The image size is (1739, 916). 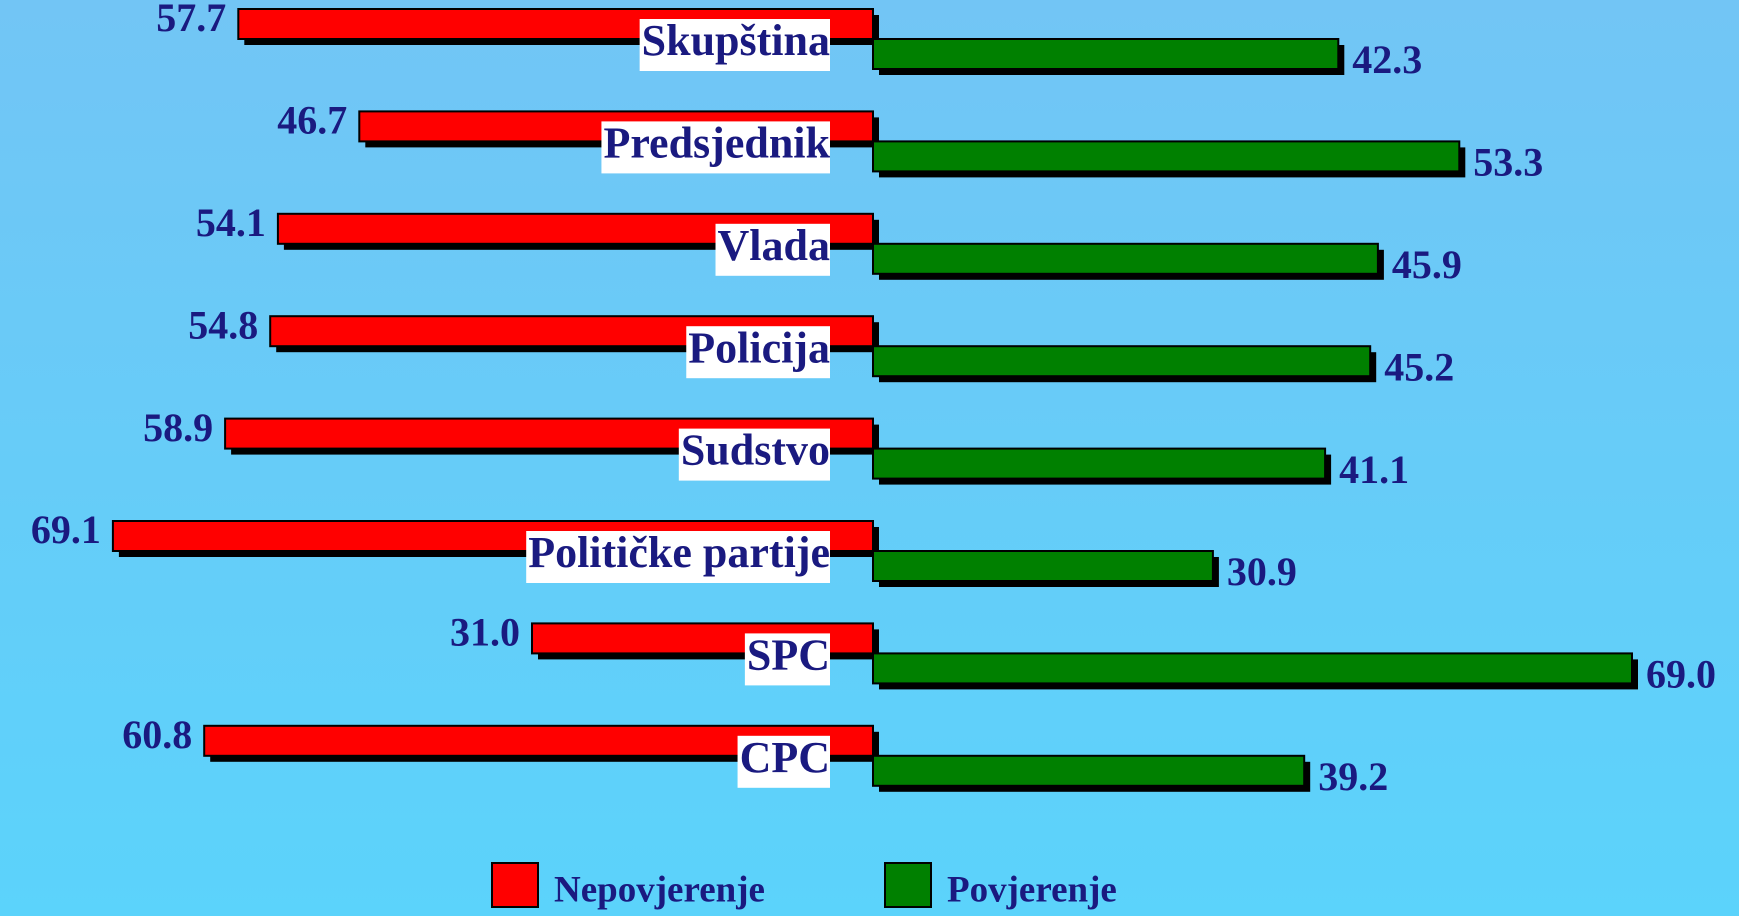 I want to click on category-label: Vlada, so click(x=774, y=245).